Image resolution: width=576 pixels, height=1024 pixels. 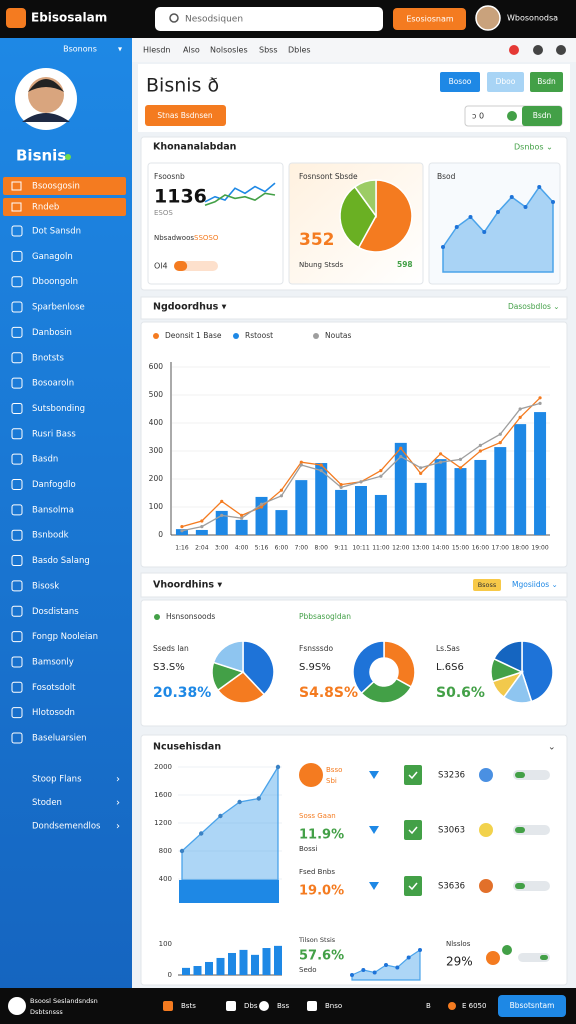 I want to click on menu-item-label: Sutsbonding, so click(x=58, y=409).